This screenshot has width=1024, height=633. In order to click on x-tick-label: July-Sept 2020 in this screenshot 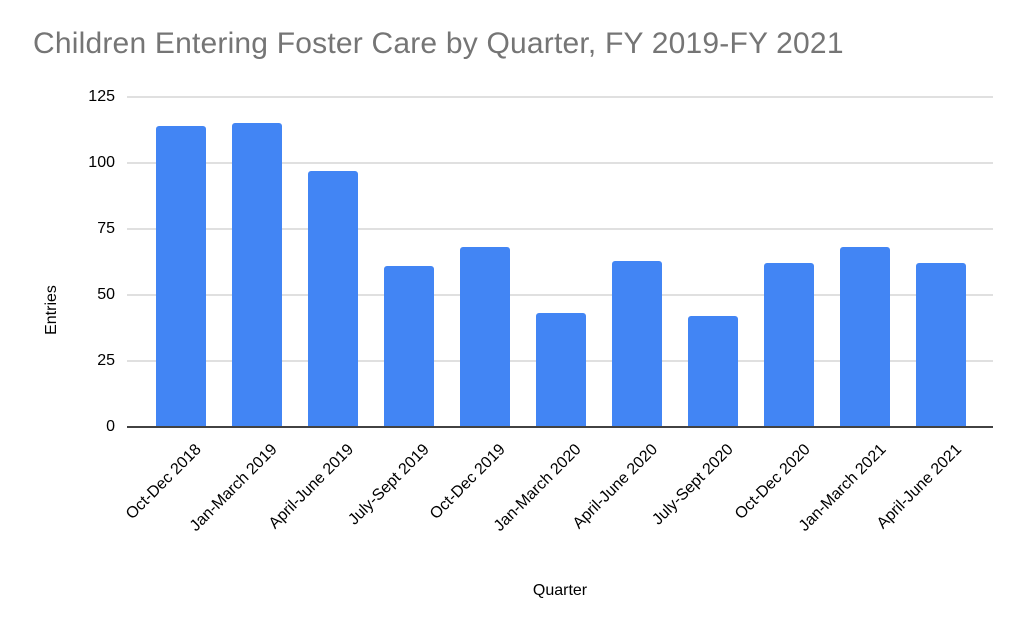, I will do `click(693, 485)`.